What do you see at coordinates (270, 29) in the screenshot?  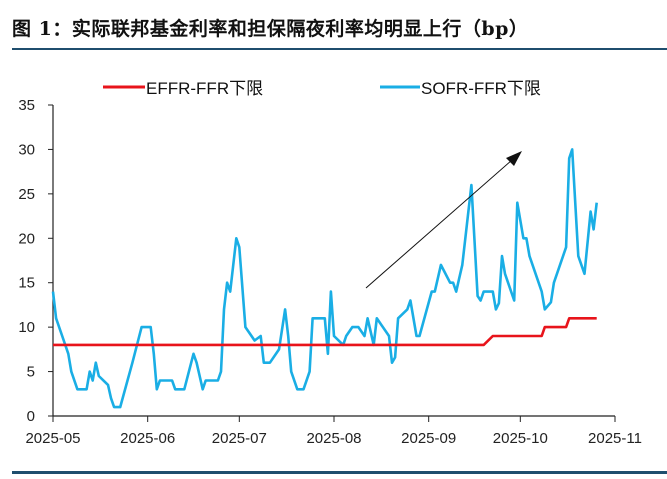 I see `chart-title: 图 1：实际联邦基金利率和担保隔夜利率均明显上行（bp）` at bounding box center [270, 29].